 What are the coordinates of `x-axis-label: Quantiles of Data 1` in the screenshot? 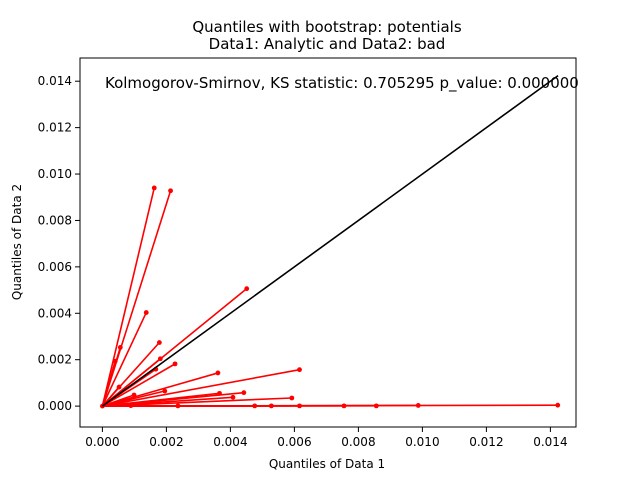 It's located at (327, 464).